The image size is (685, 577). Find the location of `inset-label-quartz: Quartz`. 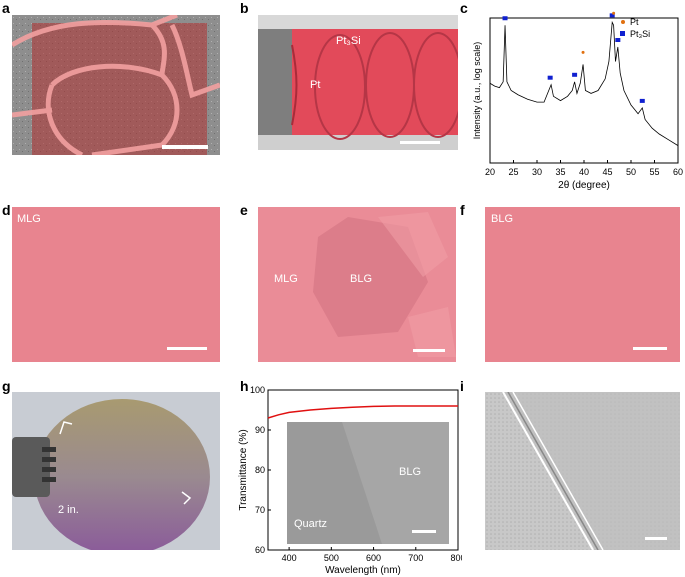

inset-label-quartz: Quartz is located at coordinates (310, 524).